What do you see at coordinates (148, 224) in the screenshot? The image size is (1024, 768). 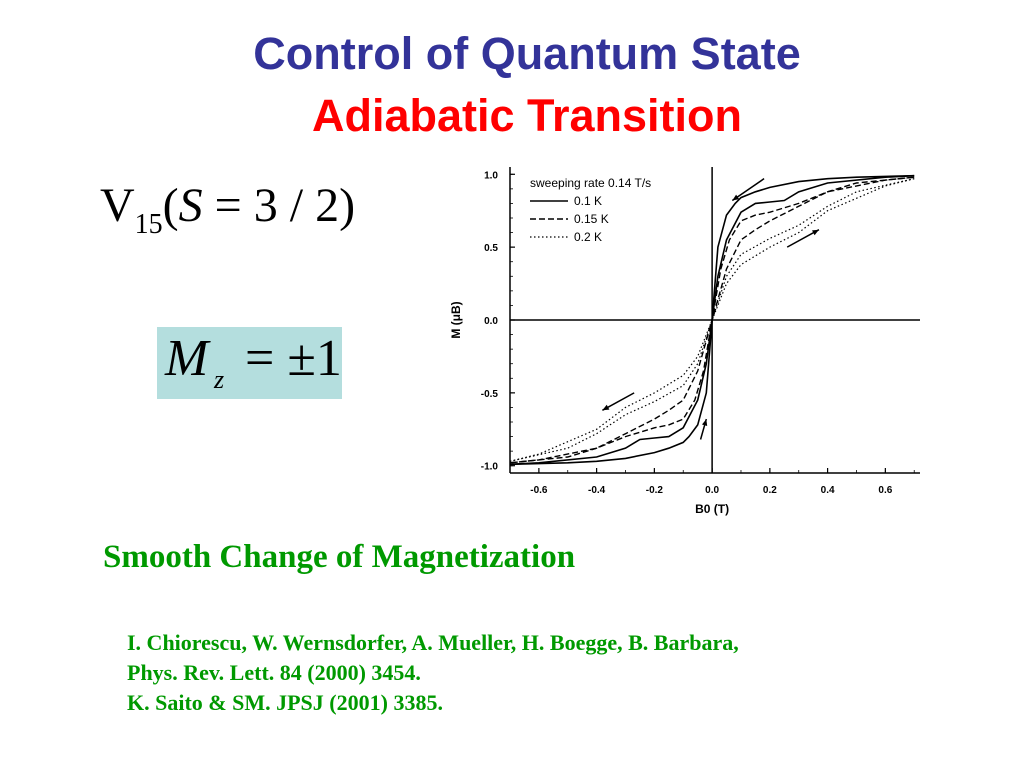 I see `formula-subscript: 15` at bounding box center [148, 224].